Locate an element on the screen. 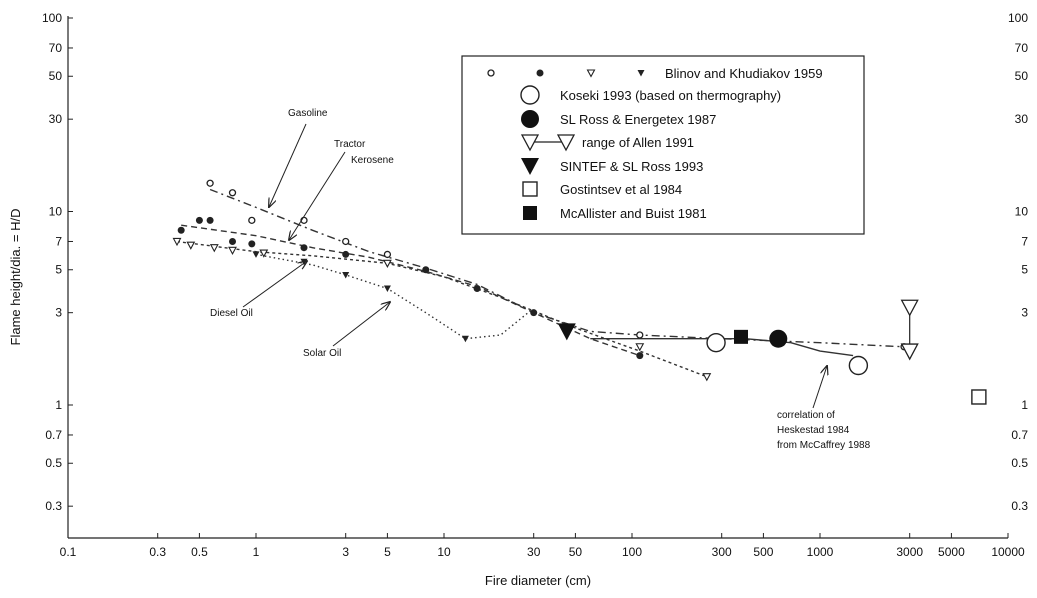 This screenshot has height=598, width=1037. curve-solar-oil is located at coordinates (392, 296).